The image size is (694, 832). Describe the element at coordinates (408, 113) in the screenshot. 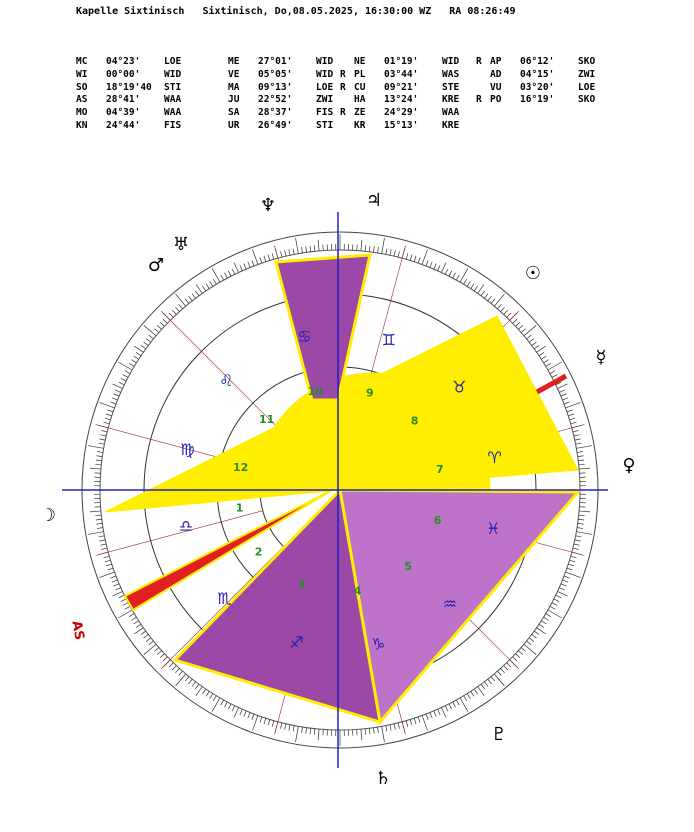

I see `table-cell: R ZE 24°29' WAA` at that location.